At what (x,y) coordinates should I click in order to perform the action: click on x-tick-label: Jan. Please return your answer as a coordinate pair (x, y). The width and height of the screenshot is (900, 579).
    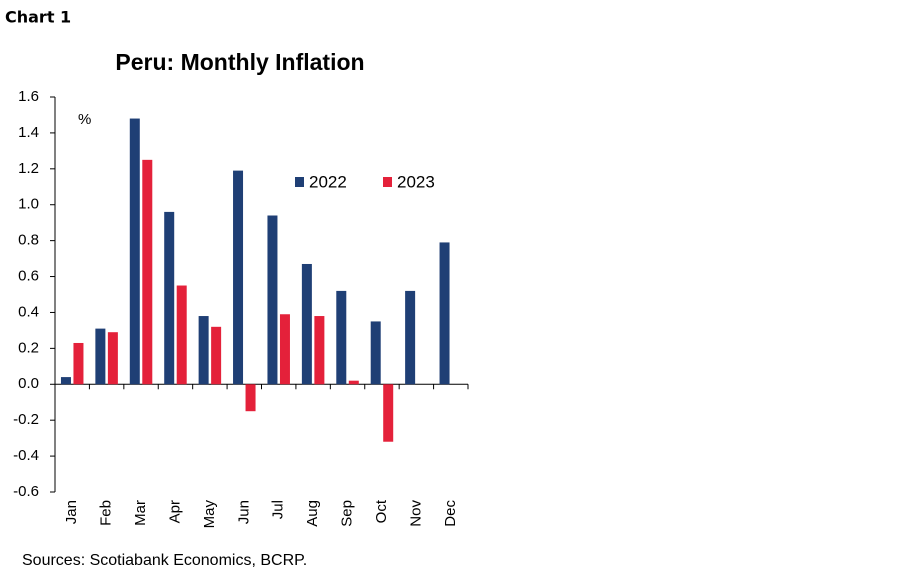
    Looking at the image, I should click on (71, 512).